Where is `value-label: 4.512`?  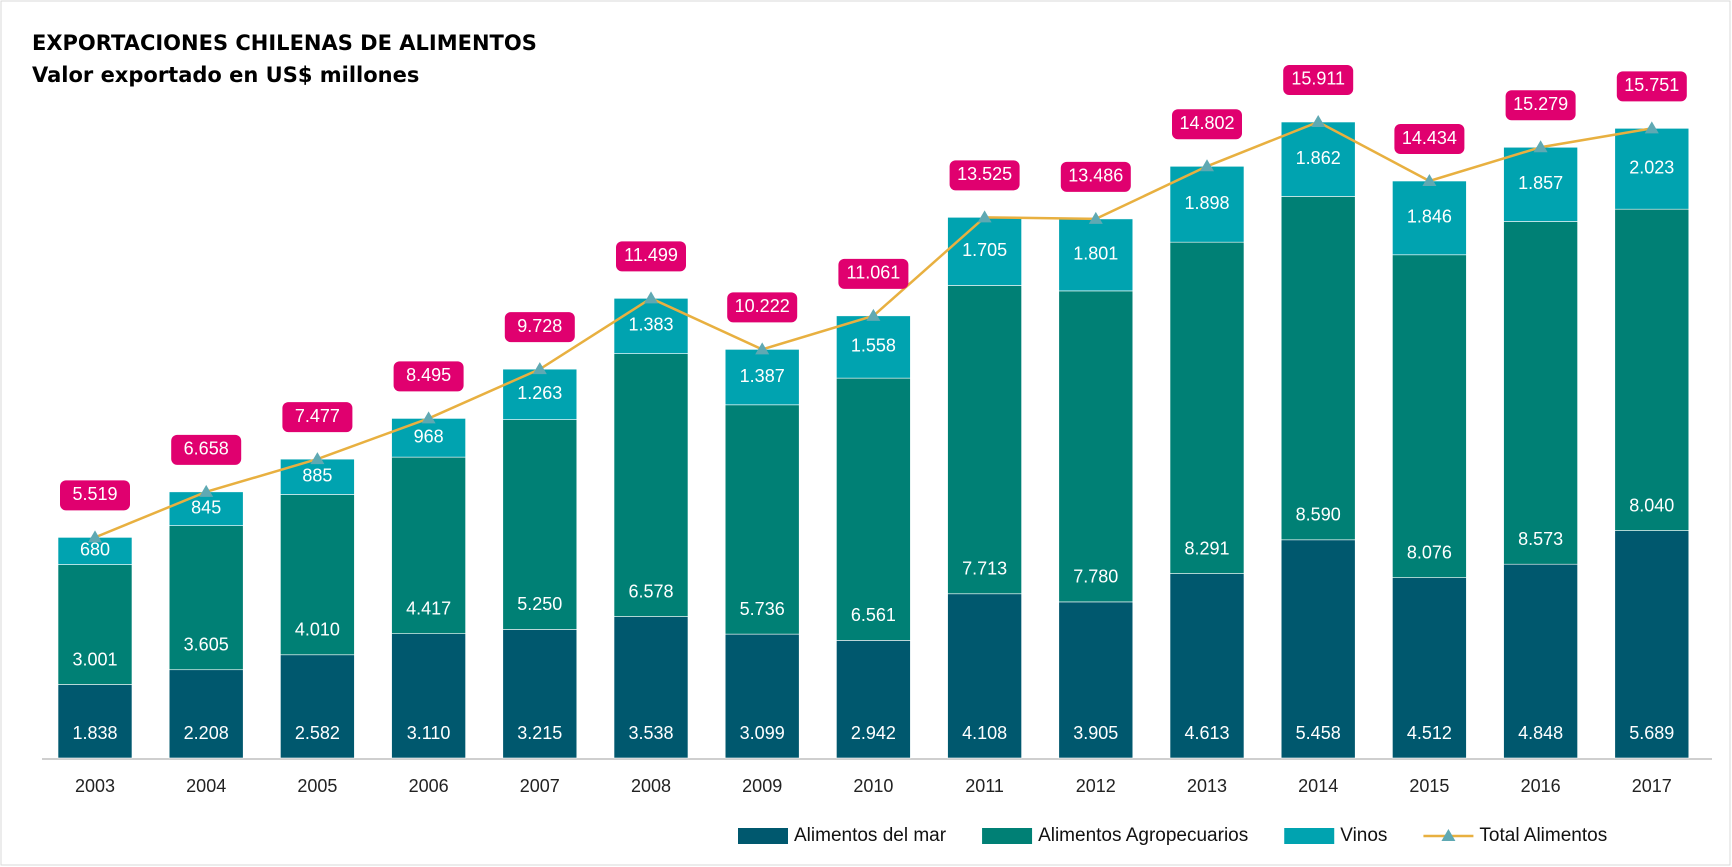 value-label: 4.512 is located at coordinates (1429, 733).